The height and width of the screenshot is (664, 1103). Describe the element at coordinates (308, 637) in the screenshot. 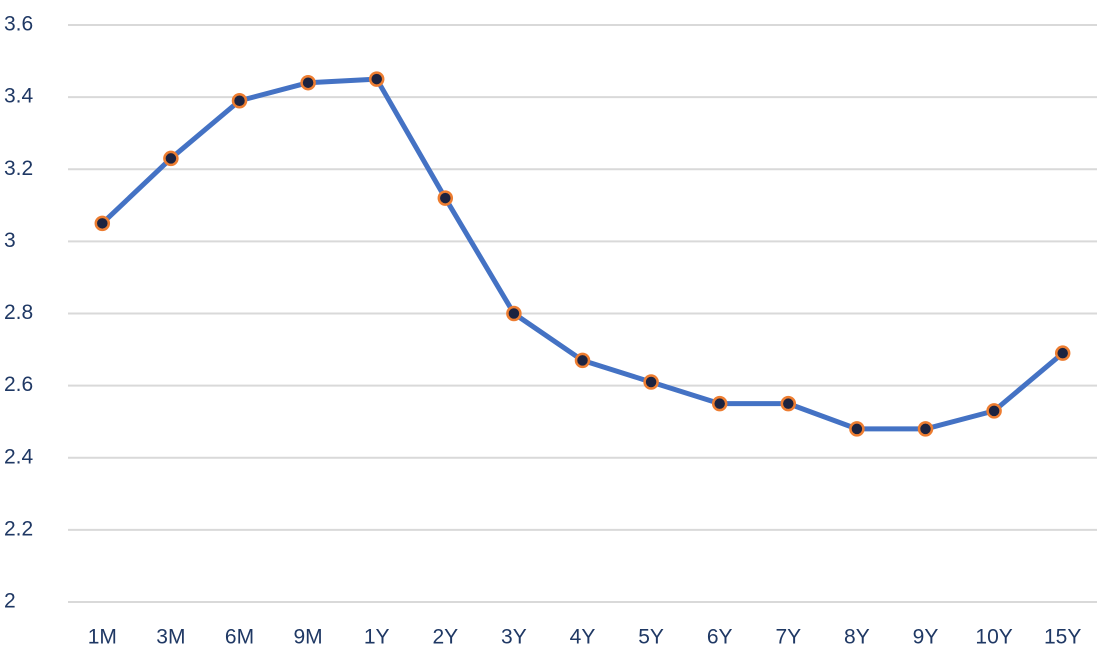

I see `x-tick-label: 9M` at that location.